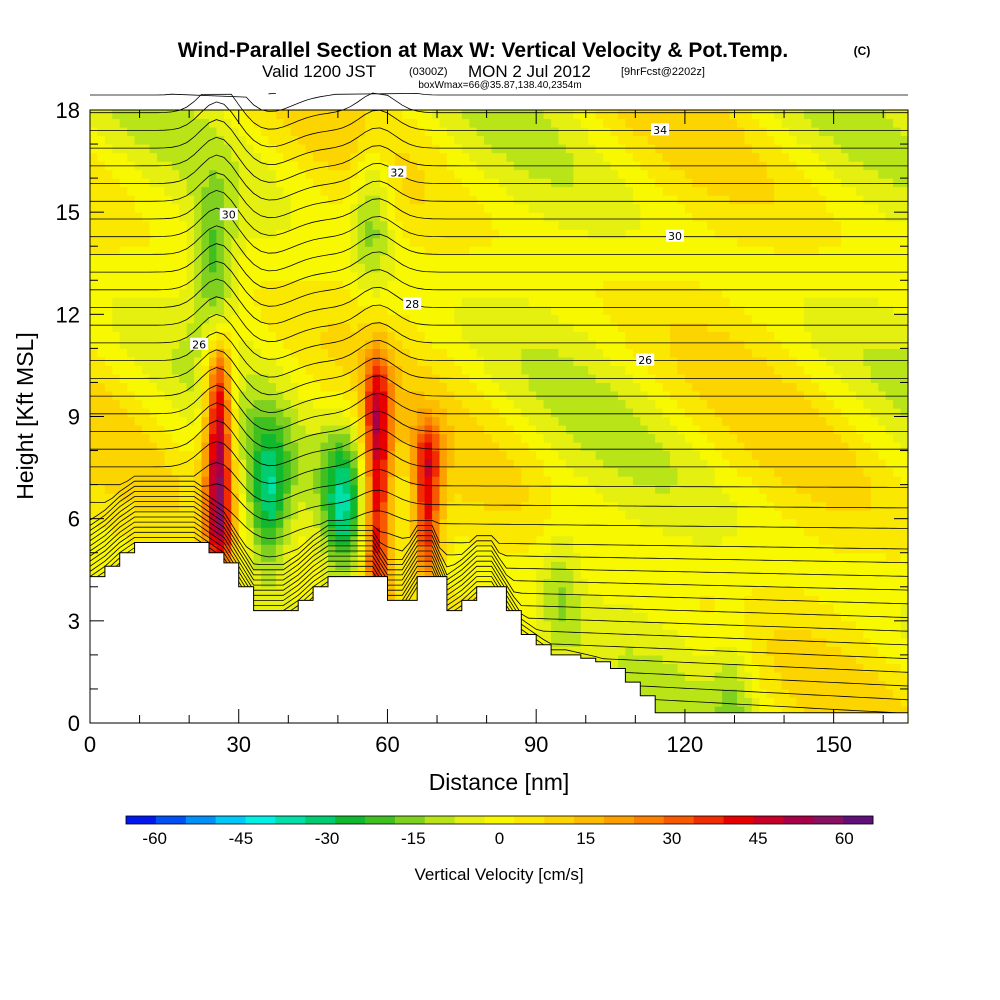  What do you see at coordinates (241, 838) in the screenshot?
I see `colorbar-tick-label: -45` at bounding box center [241, 838].